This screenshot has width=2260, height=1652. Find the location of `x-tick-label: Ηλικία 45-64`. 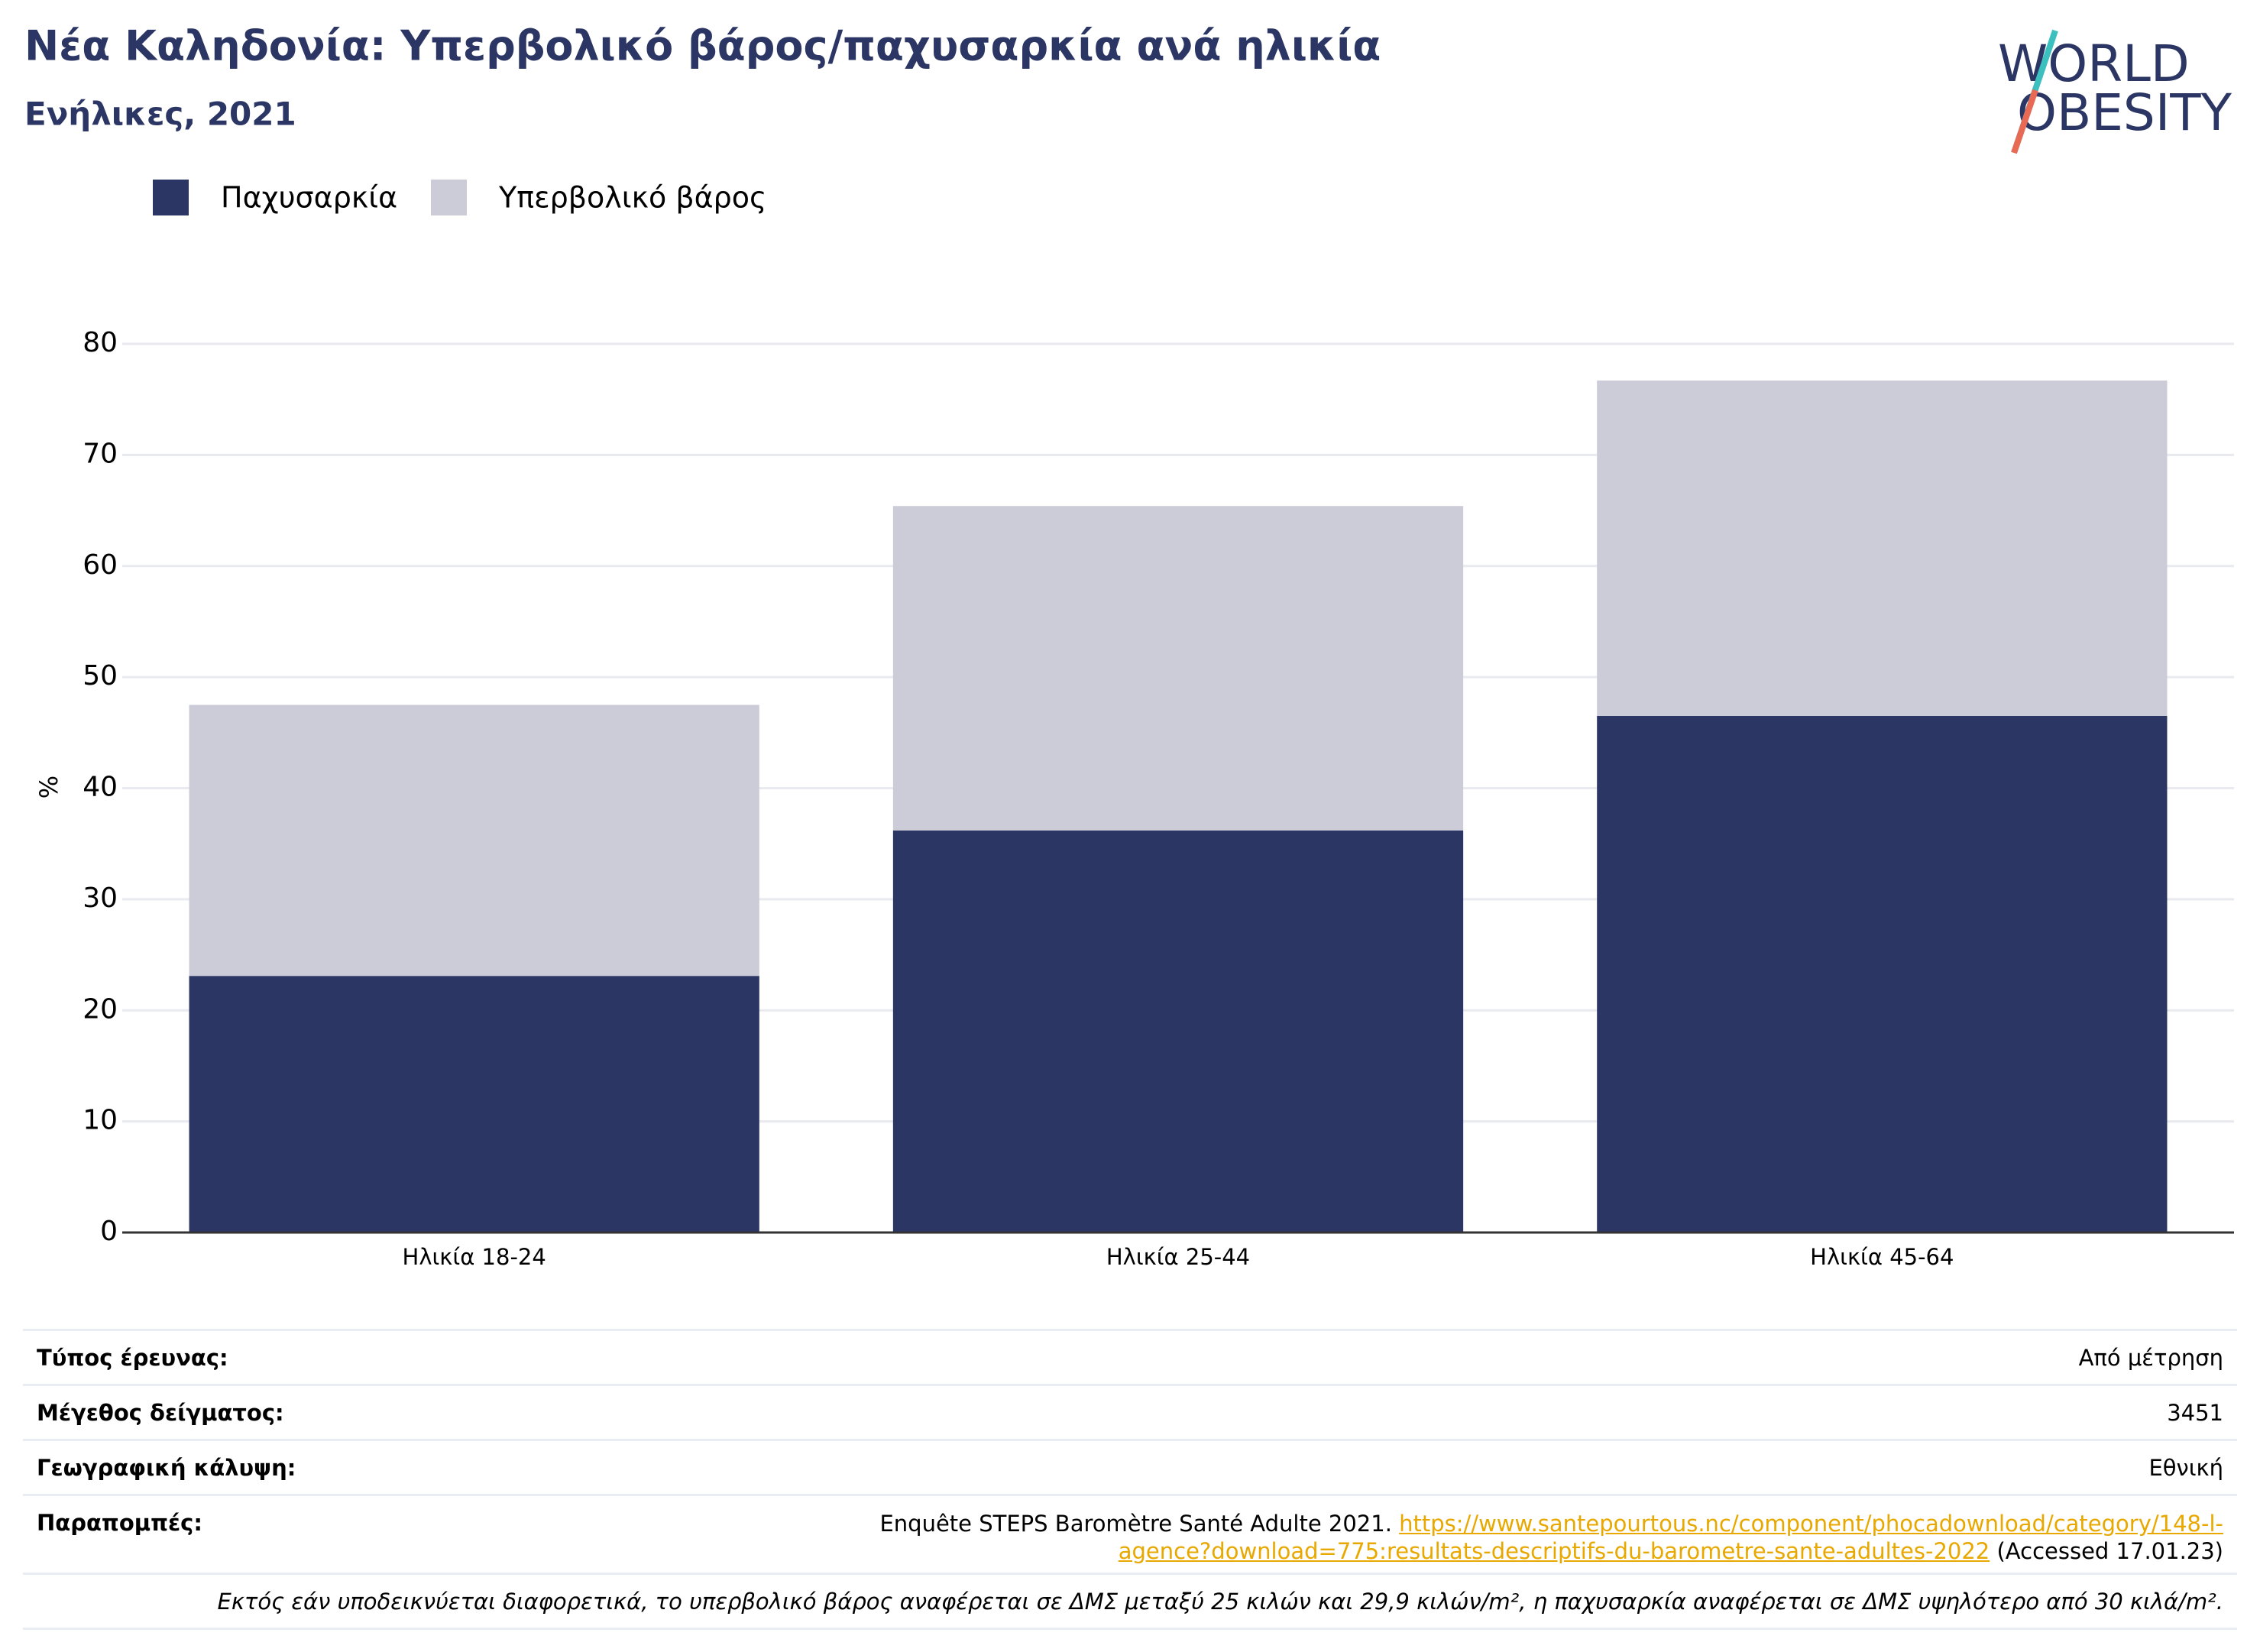

x-tick-label: Ηλικία 45-64 is located at coordinates (1882, 1257).